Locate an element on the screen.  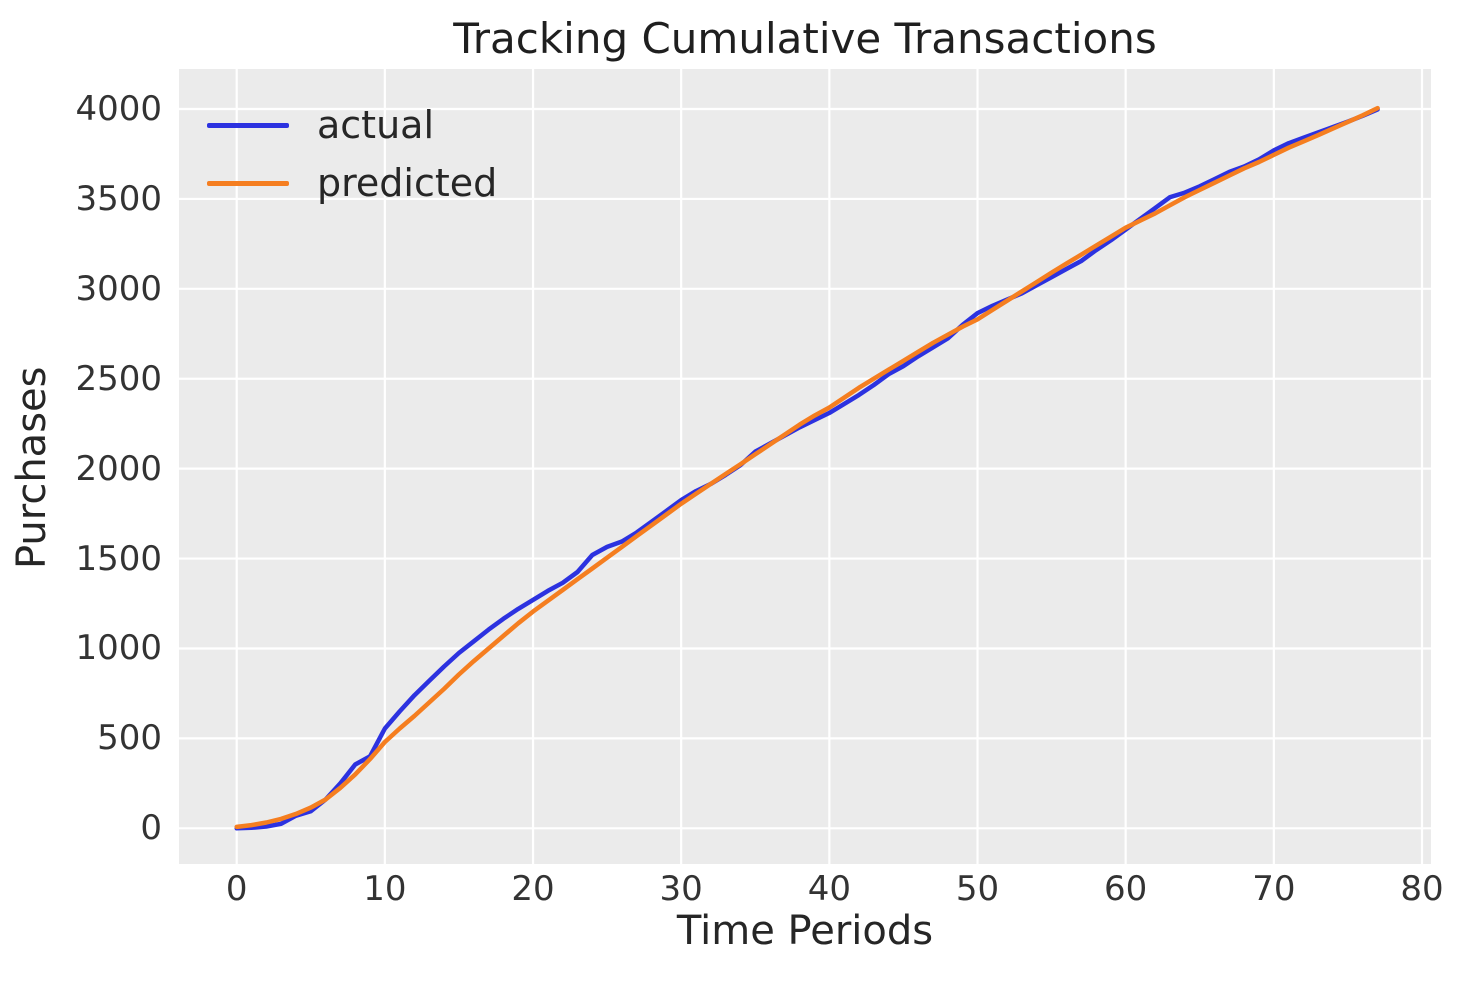
x-tick-label-0: 0 is located at coordinates (236, 889).